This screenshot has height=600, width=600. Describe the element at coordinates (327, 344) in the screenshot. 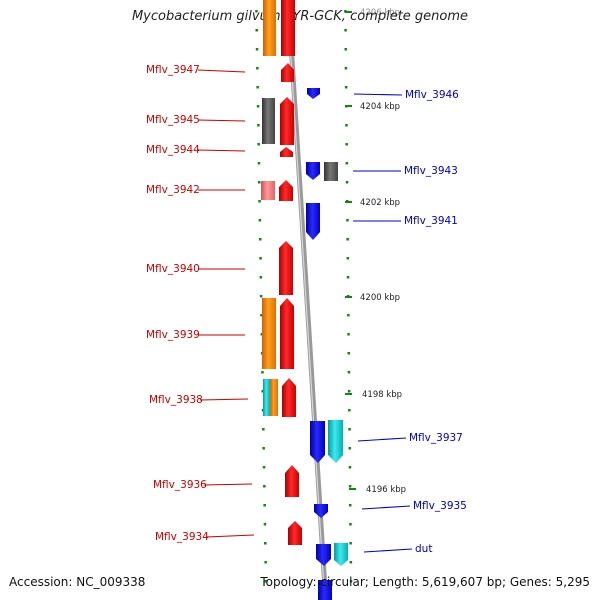

I see `reverse-strand-genes` at that location.